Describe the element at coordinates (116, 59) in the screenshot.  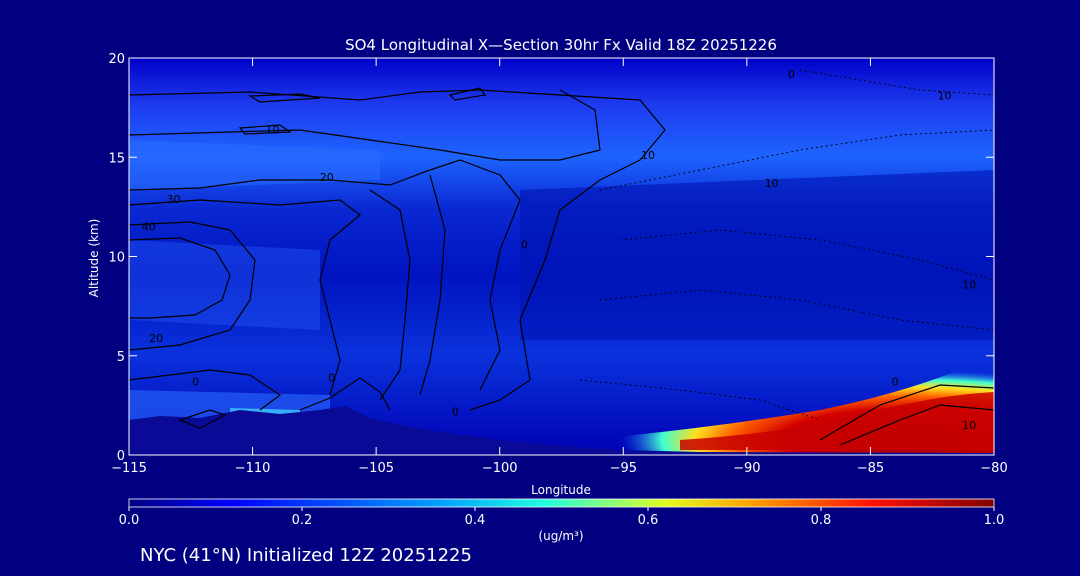
I see `y-tick-label: 20` at that location.